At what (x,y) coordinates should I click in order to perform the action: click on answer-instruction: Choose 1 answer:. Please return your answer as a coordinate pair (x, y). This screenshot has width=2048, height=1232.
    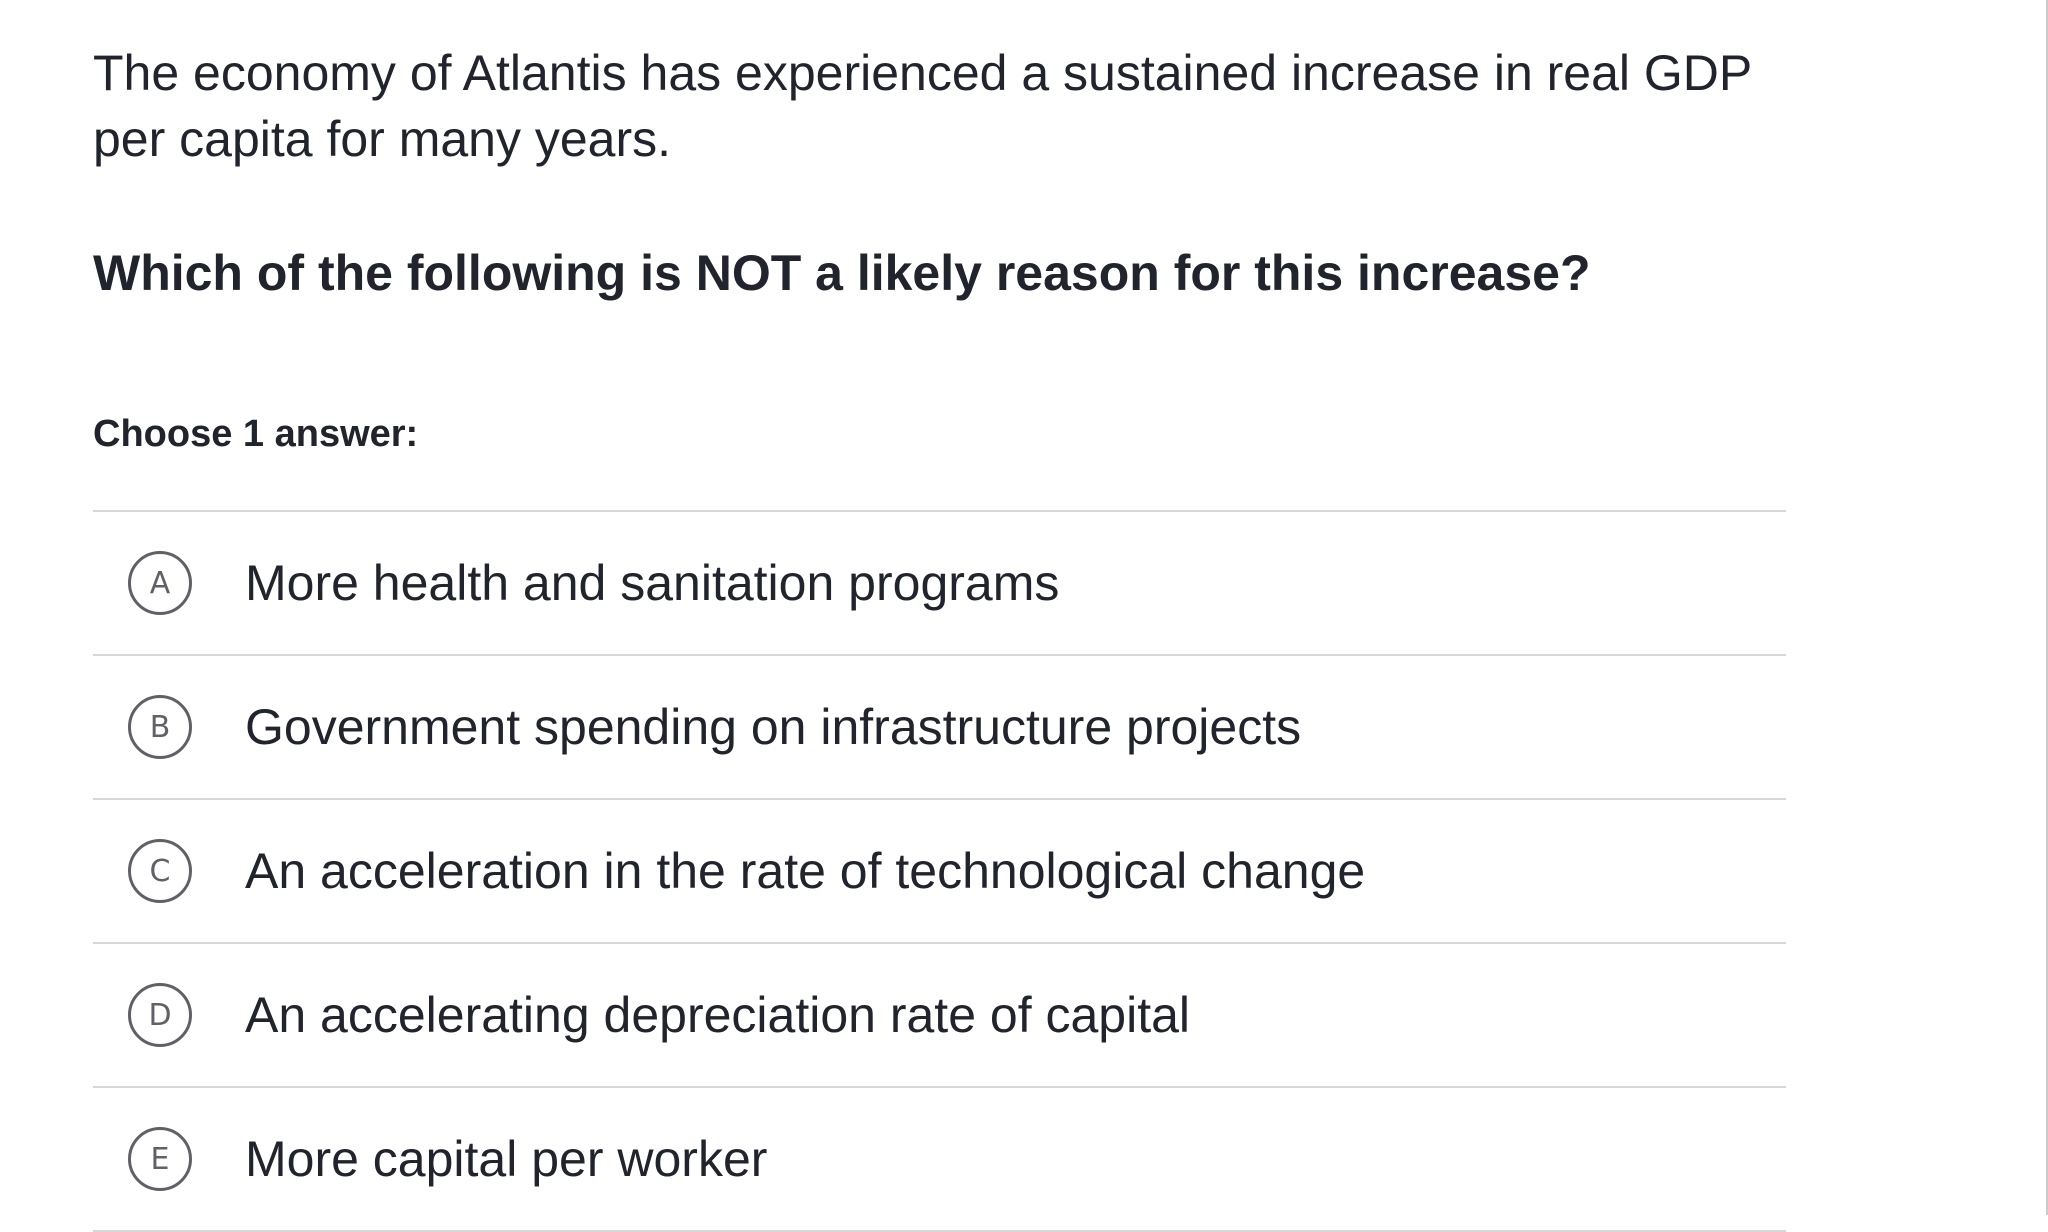
    Looking at the image, I should click on (256, 434).